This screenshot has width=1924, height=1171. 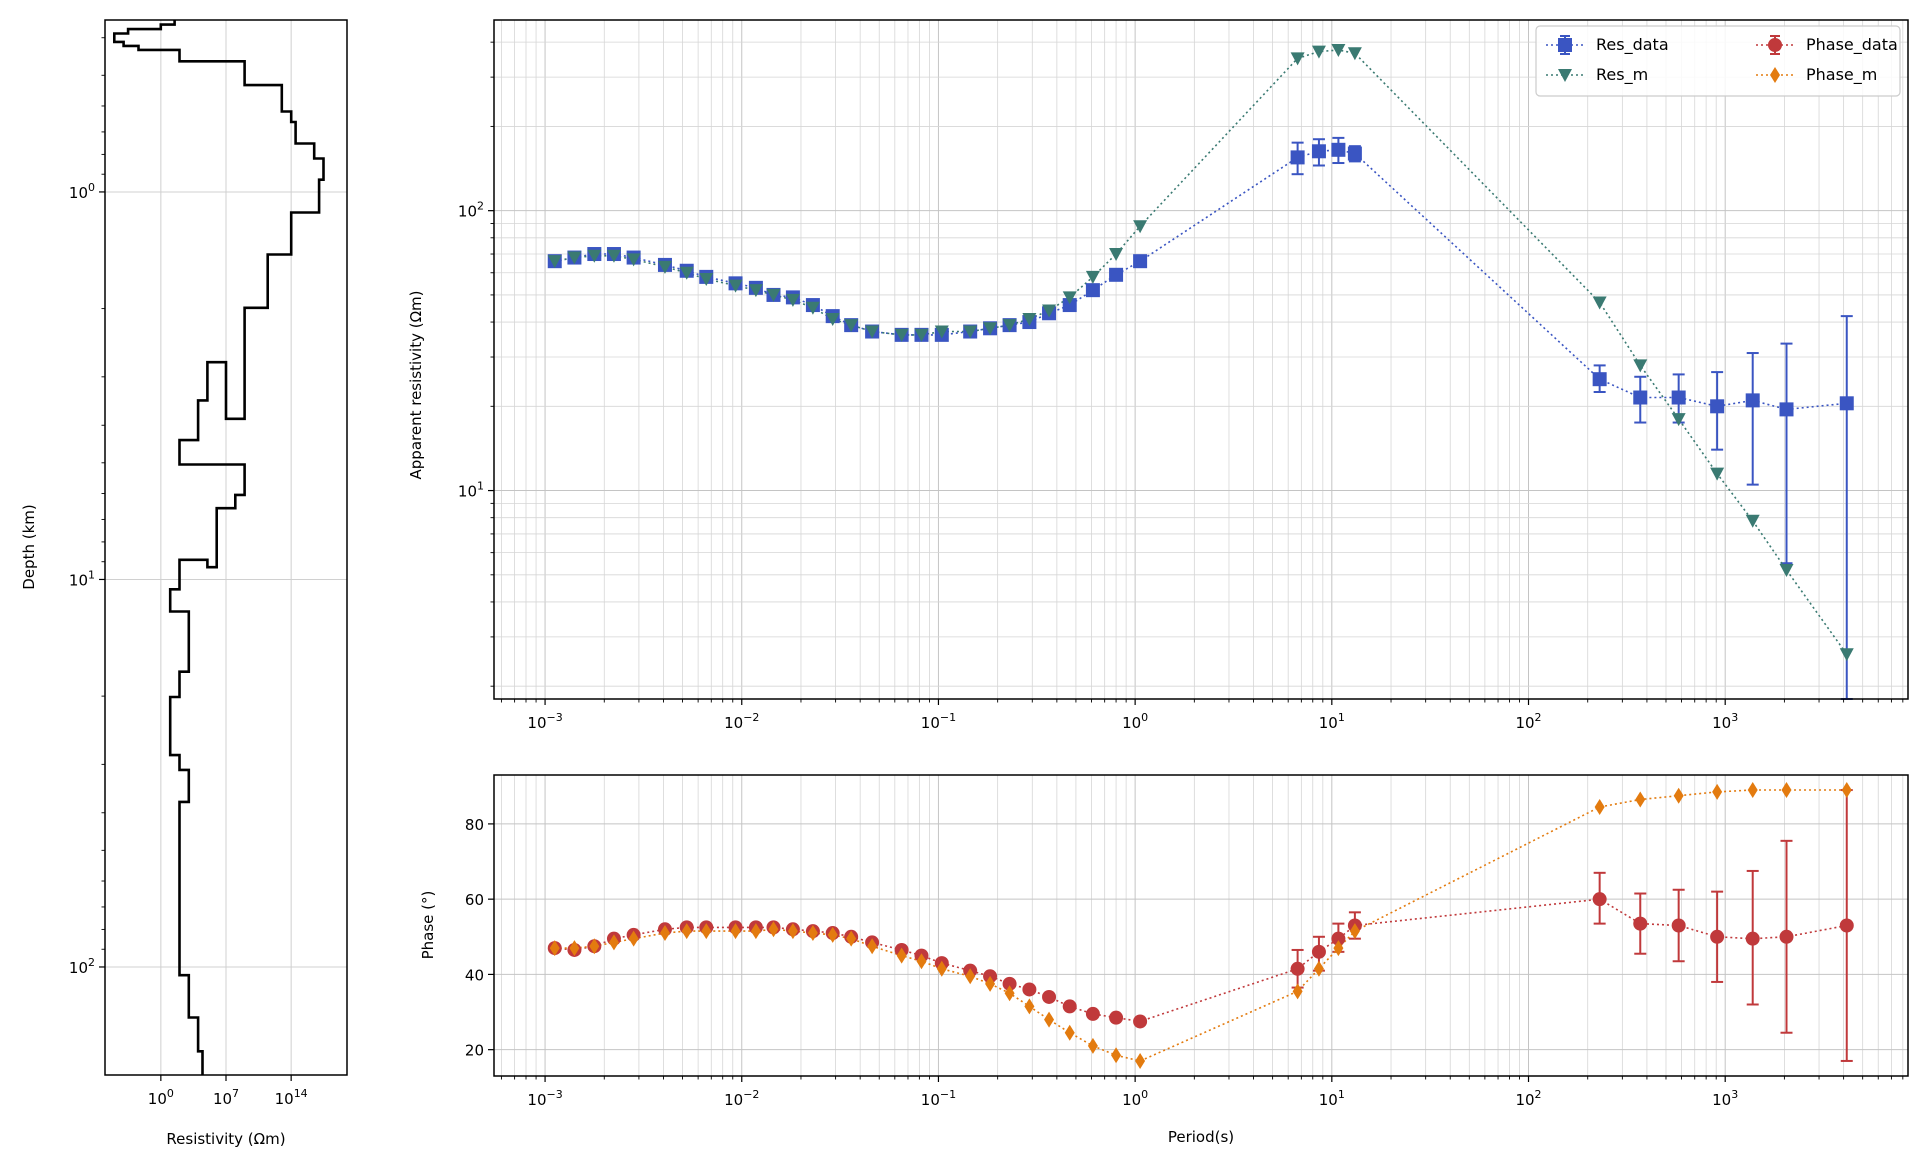 What do you see at coordinates (948, 1094) in the screenshot?
I see `phase-x-tick-label-exponent: −1` at bounding box center [948, 1094].